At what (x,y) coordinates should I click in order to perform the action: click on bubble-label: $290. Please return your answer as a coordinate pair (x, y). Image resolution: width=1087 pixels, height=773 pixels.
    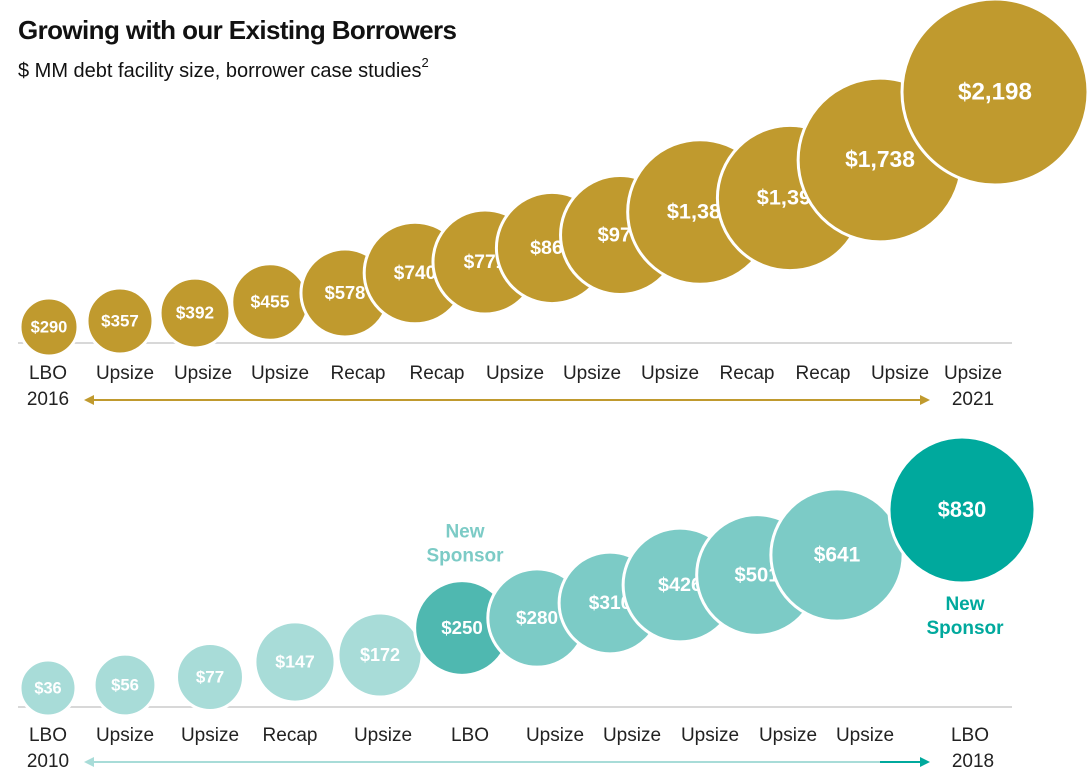
    Looking at the image, I should click on (49, 327).